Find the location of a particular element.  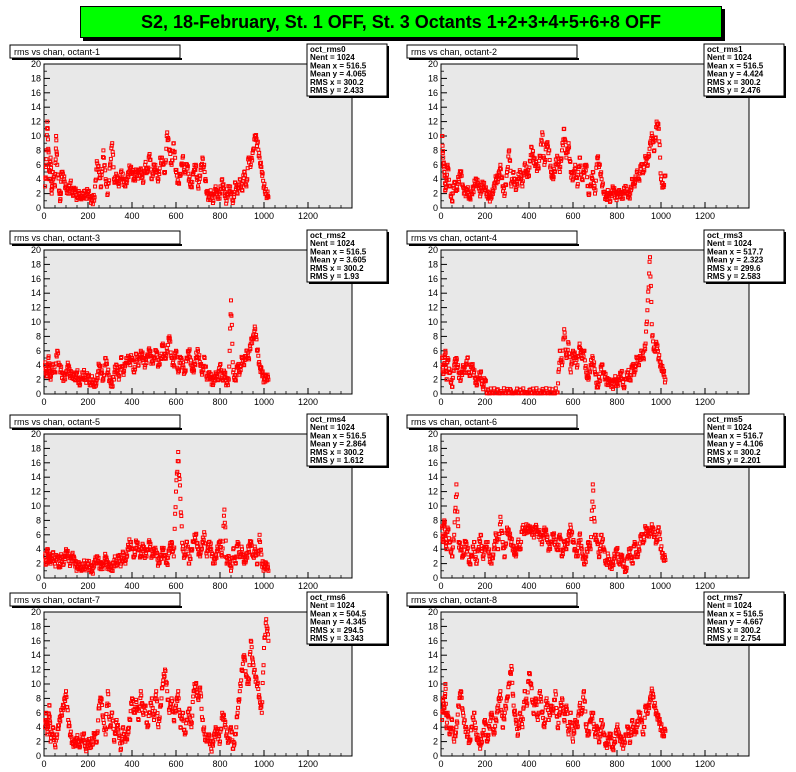

y-tick-label: 8 is located at coordinates (38, 520).